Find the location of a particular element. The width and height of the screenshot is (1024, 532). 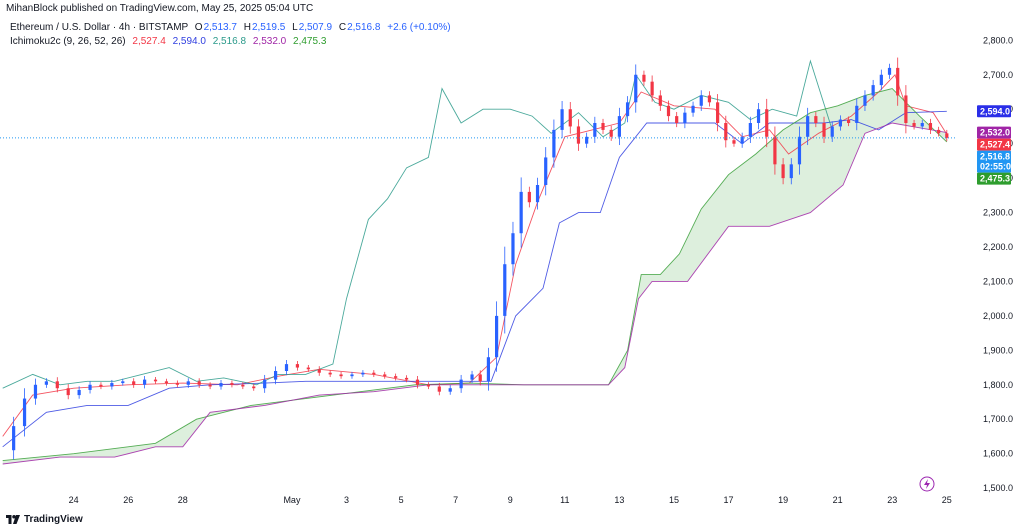

indicator-value-senkou-b: 2,532.0 is located at coordinates (269, 41).